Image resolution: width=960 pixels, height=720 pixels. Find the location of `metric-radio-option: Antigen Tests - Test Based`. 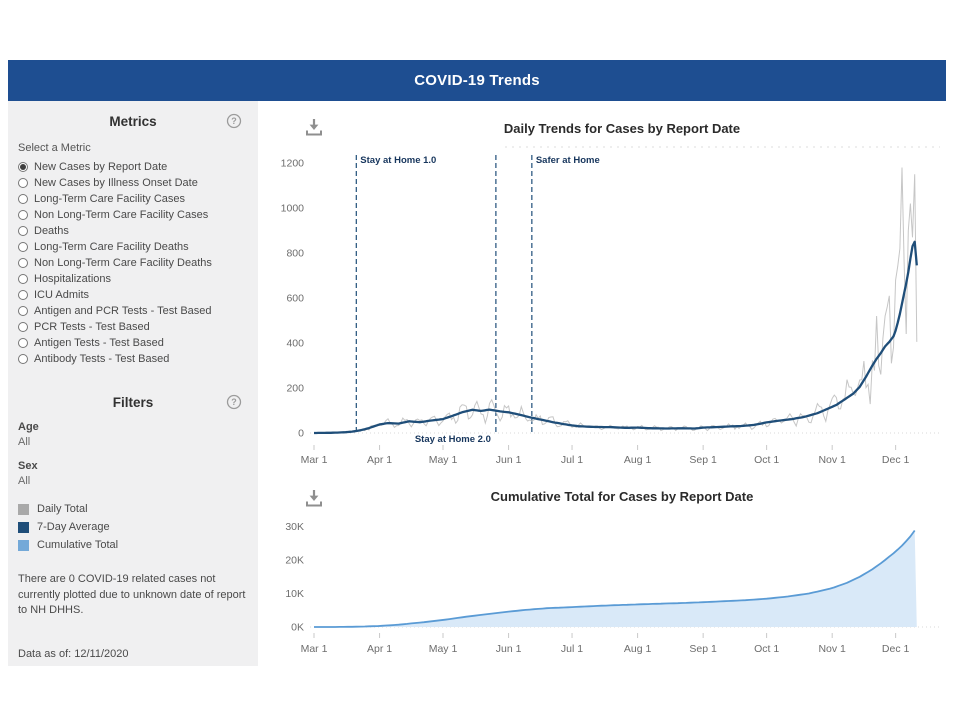

metric-radio-option: Antigen Tests - Test Based is located at coordinates (115, 343).